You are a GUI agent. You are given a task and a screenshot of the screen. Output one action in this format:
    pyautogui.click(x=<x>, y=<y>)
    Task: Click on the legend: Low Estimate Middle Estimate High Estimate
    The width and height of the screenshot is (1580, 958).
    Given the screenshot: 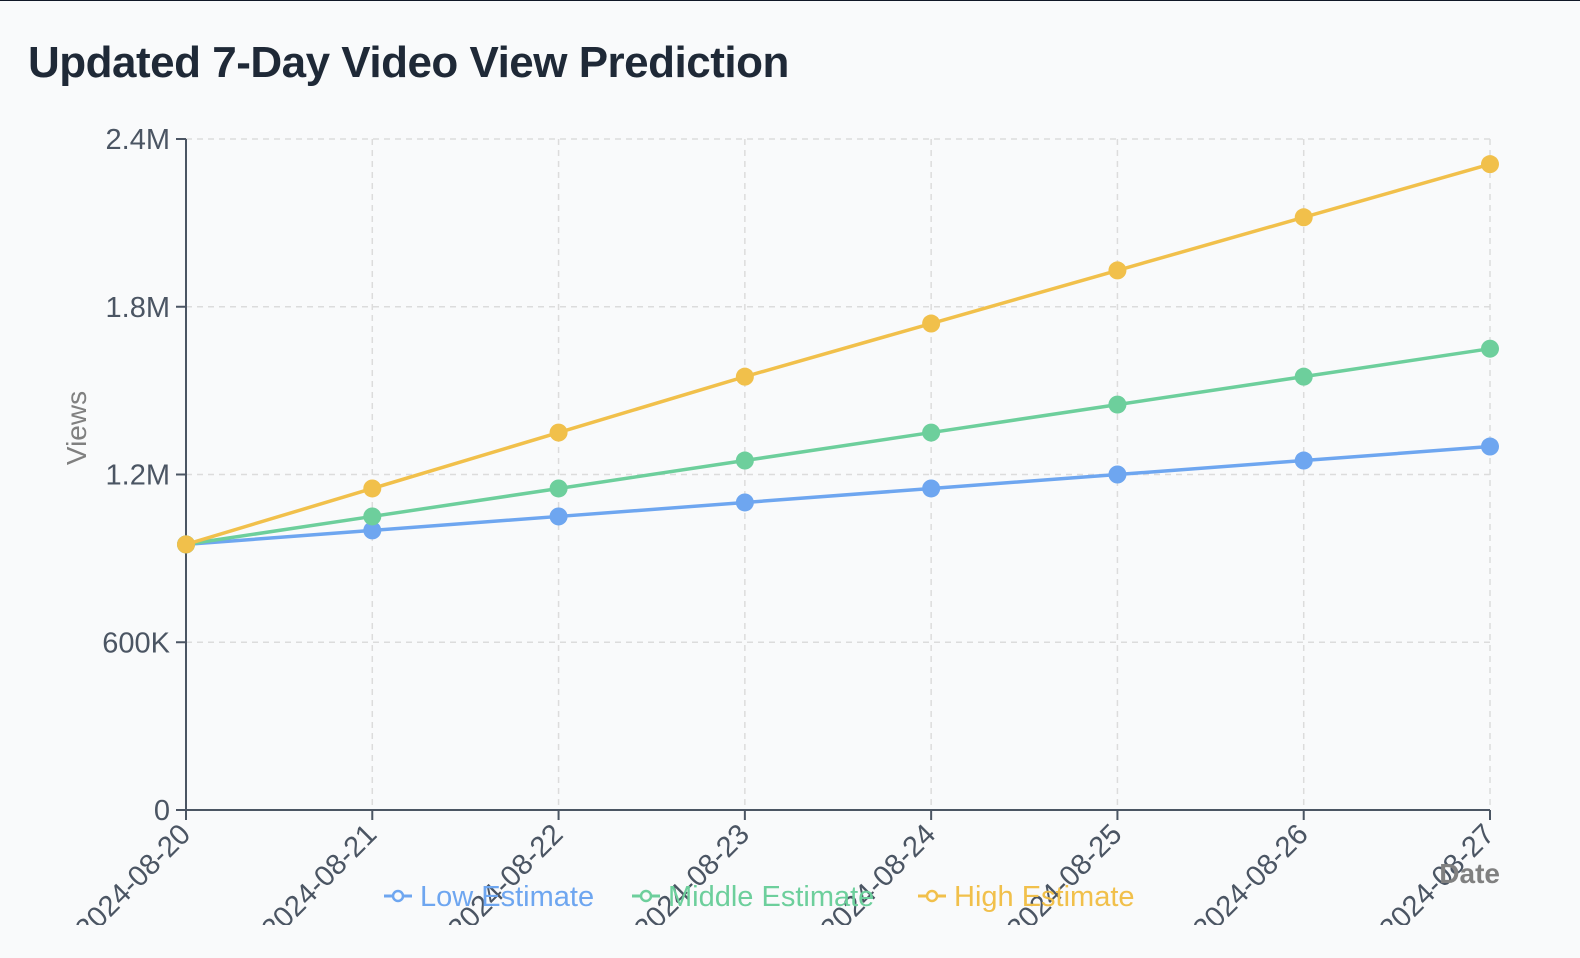 What is the action you would take?
    pyautogui.click(x=759, y=897)
    